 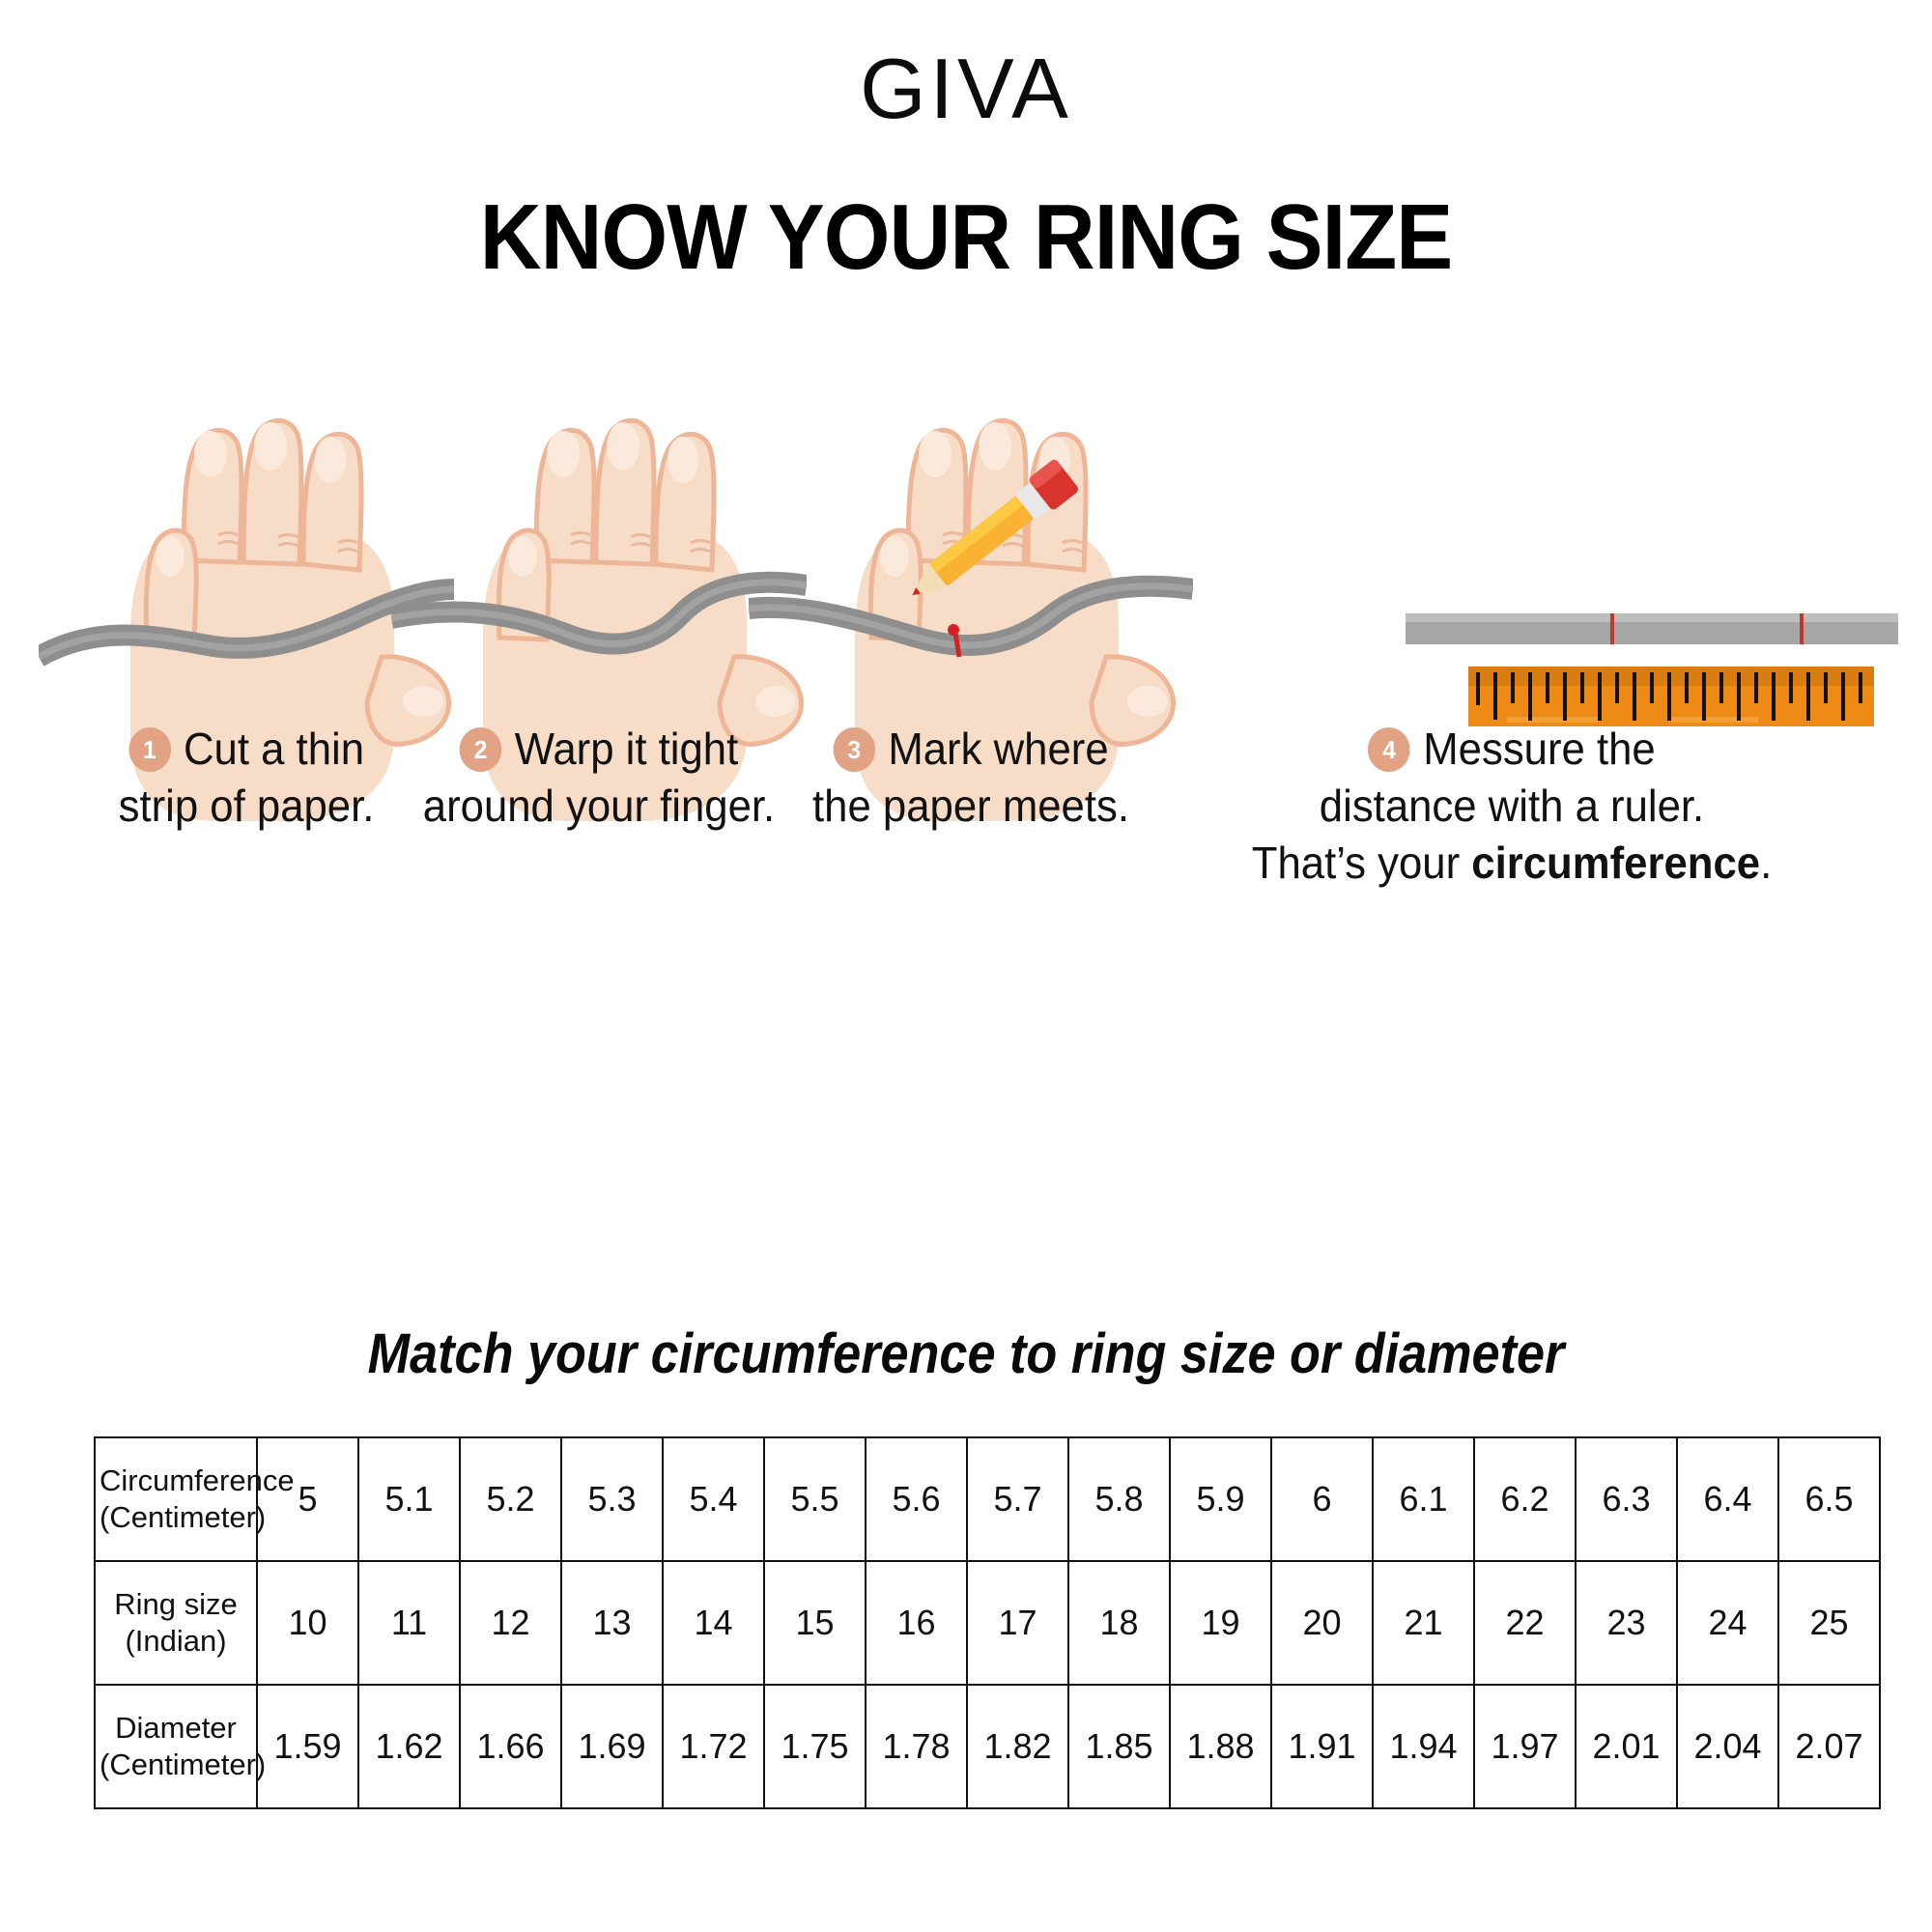 I want to click on table-row-label-line2: (Indian), so click(x=176, y=1641).